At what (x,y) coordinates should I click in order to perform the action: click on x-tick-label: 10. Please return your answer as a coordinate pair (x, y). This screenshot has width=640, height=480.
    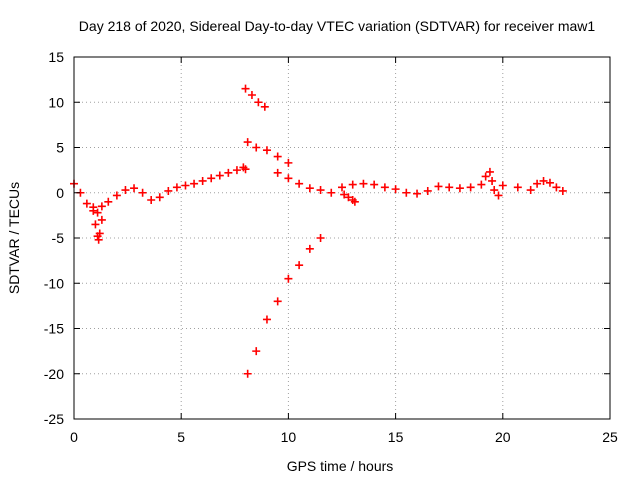
    Looking at the image, I should click on (289, 437).